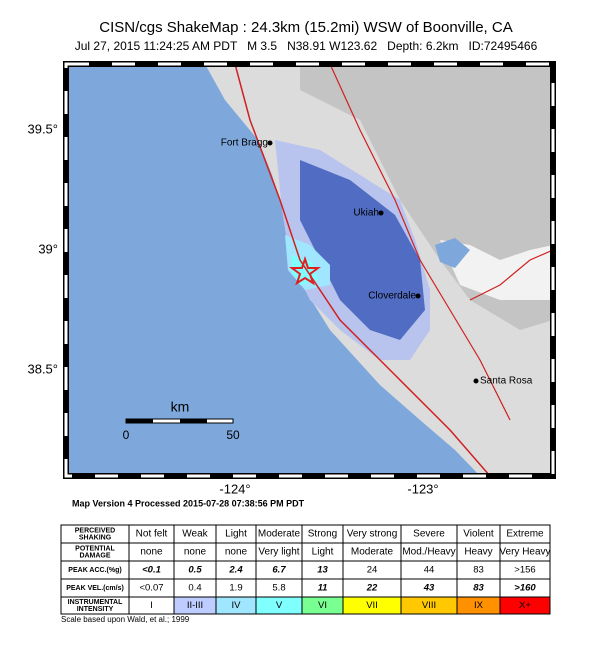 Image resolution: width=612 pixels, height=651 pixels. Describe the element at coordinates (95, 530) in the screenshot. I see `row-label: PERCEIVED` at that location.